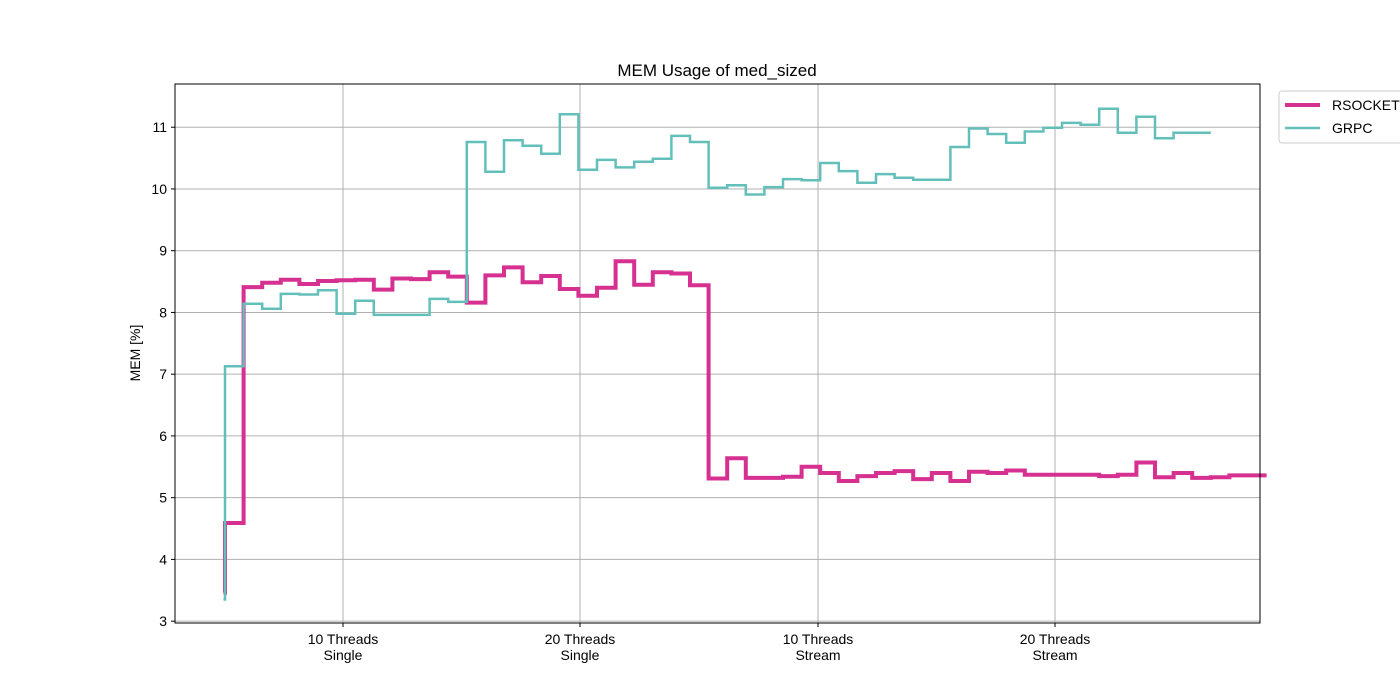 The height and width of the screenshot is (700, 1400). I want to click on y-tick-label: 4, so click(163, 559).